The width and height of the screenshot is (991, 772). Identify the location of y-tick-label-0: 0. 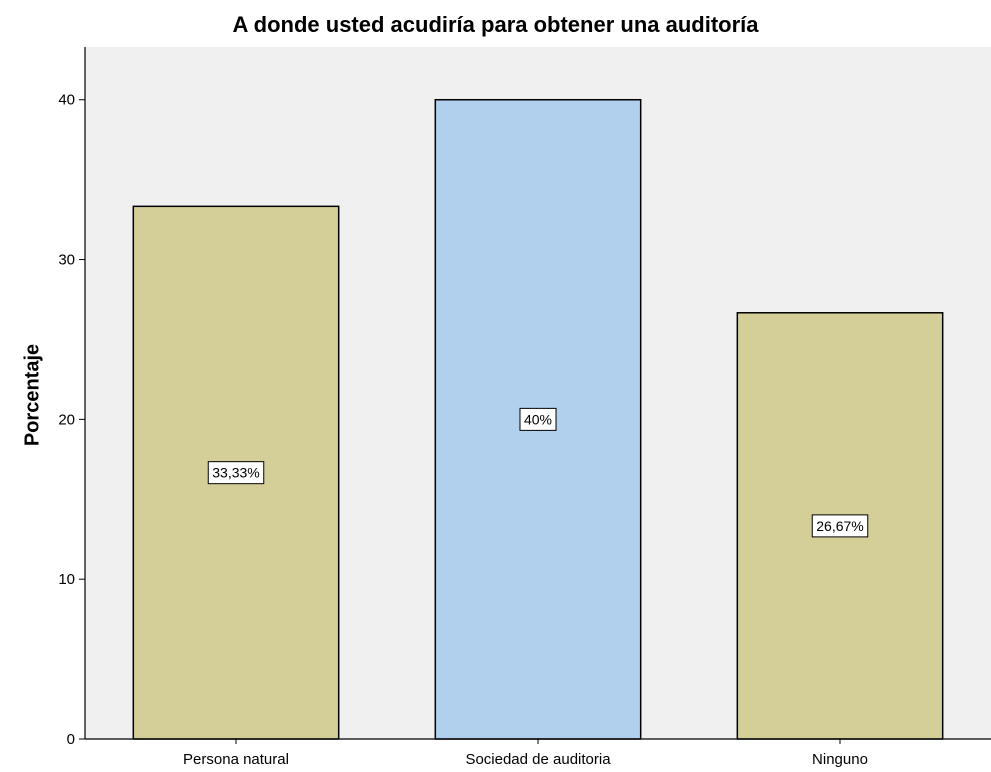
(71, 739).